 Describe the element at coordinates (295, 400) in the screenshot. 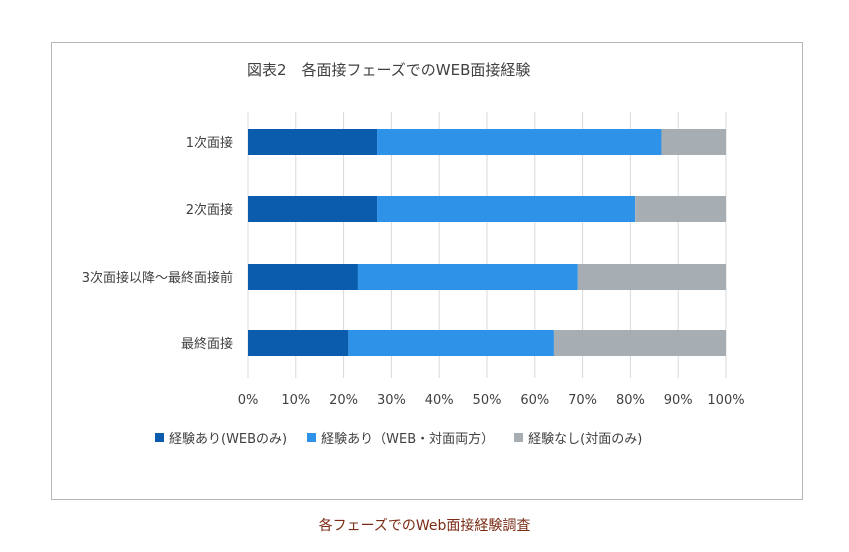

I see `x-tick-label: 10%` at that location.